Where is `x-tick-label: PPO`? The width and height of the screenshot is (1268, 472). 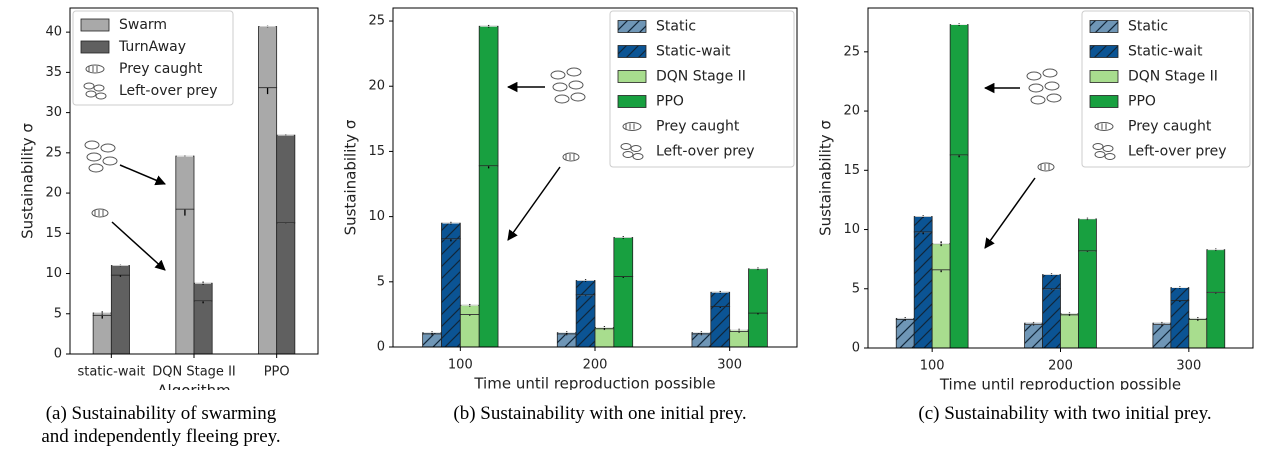
x-tick-label: PPO is located at coordinates (277, 372).